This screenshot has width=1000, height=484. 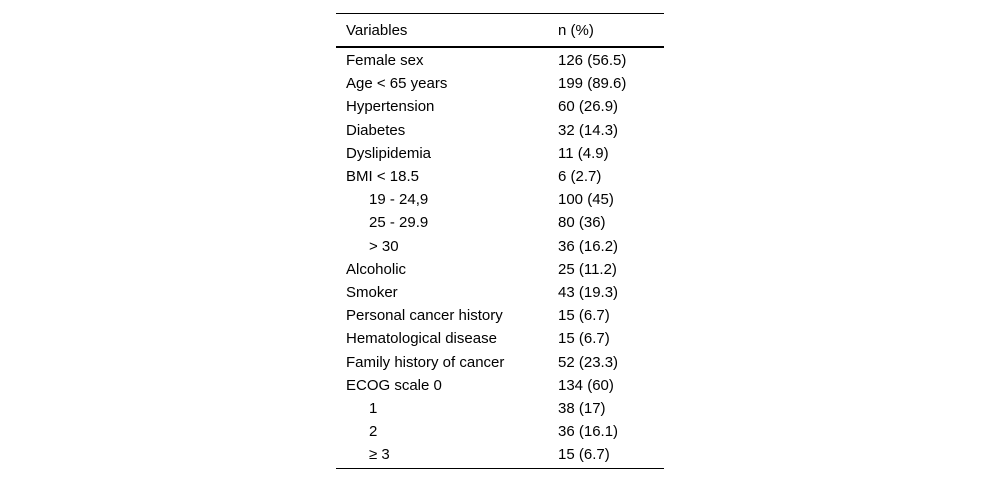 I want to click on row-value: 25 (11.2), so click(x=587, y=269).